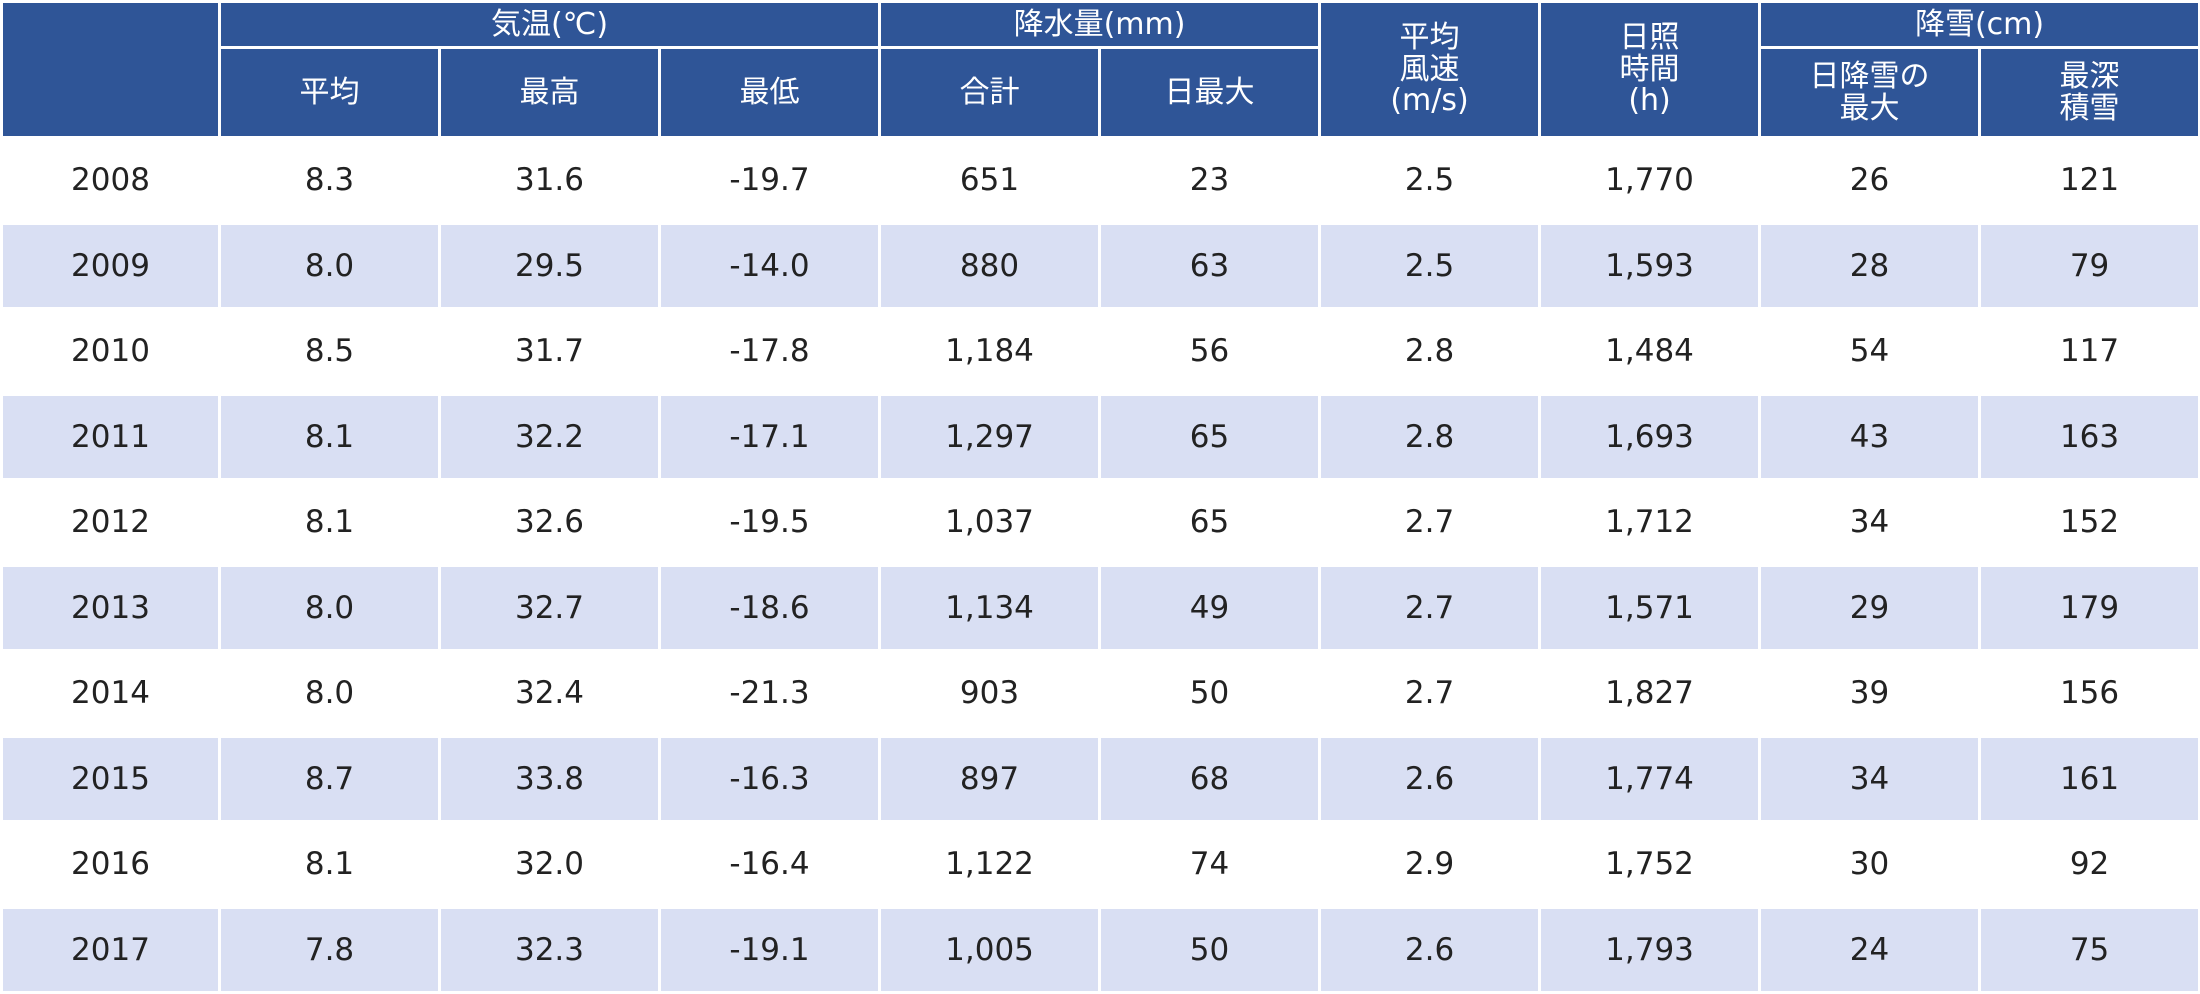 This screenshot has height=994, width=2200. I want to click on header-line: 平均, so click(1429, 38).